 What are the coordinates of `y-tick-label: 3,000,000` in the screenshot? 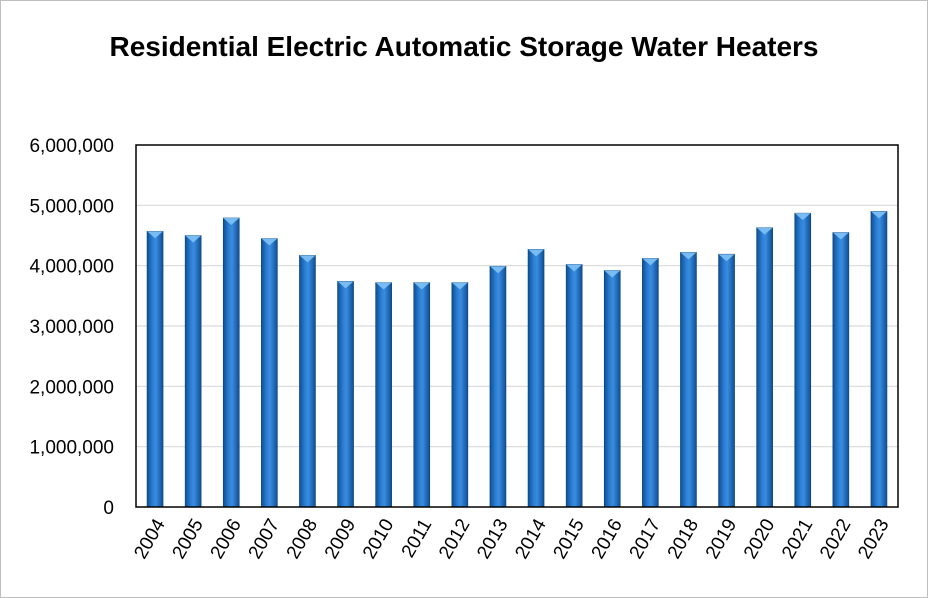 It's located at (71, 327).